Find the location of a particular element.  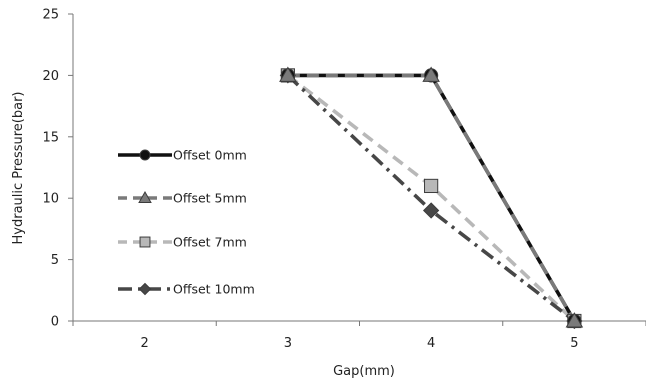

y-tick-label: 20 is located at coordinates (50, 76).